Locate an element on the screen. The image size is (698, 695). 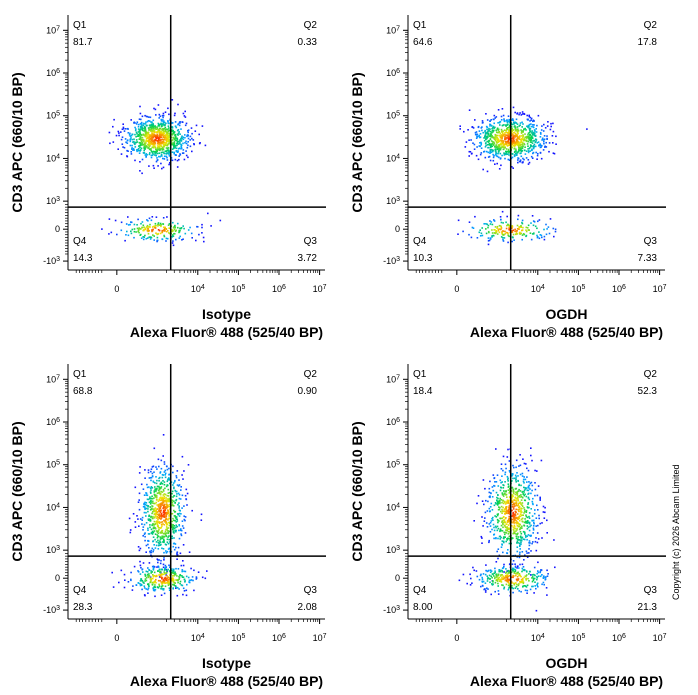
x-axis-title-marker: OGDH is located at coordinates (567, 314).